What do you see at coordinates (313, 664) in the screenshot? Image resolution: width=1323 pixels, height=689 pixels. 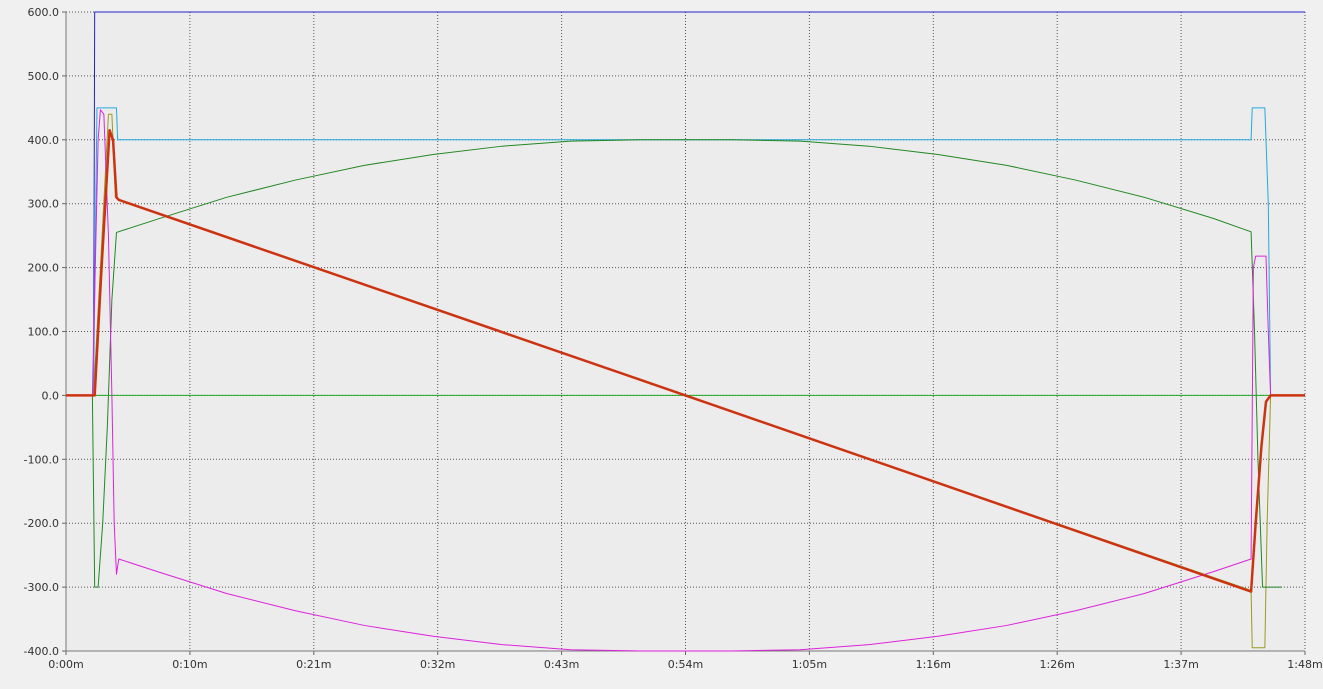 I see `x-tick-label: 0:21m` at bounding box center [313, 664].